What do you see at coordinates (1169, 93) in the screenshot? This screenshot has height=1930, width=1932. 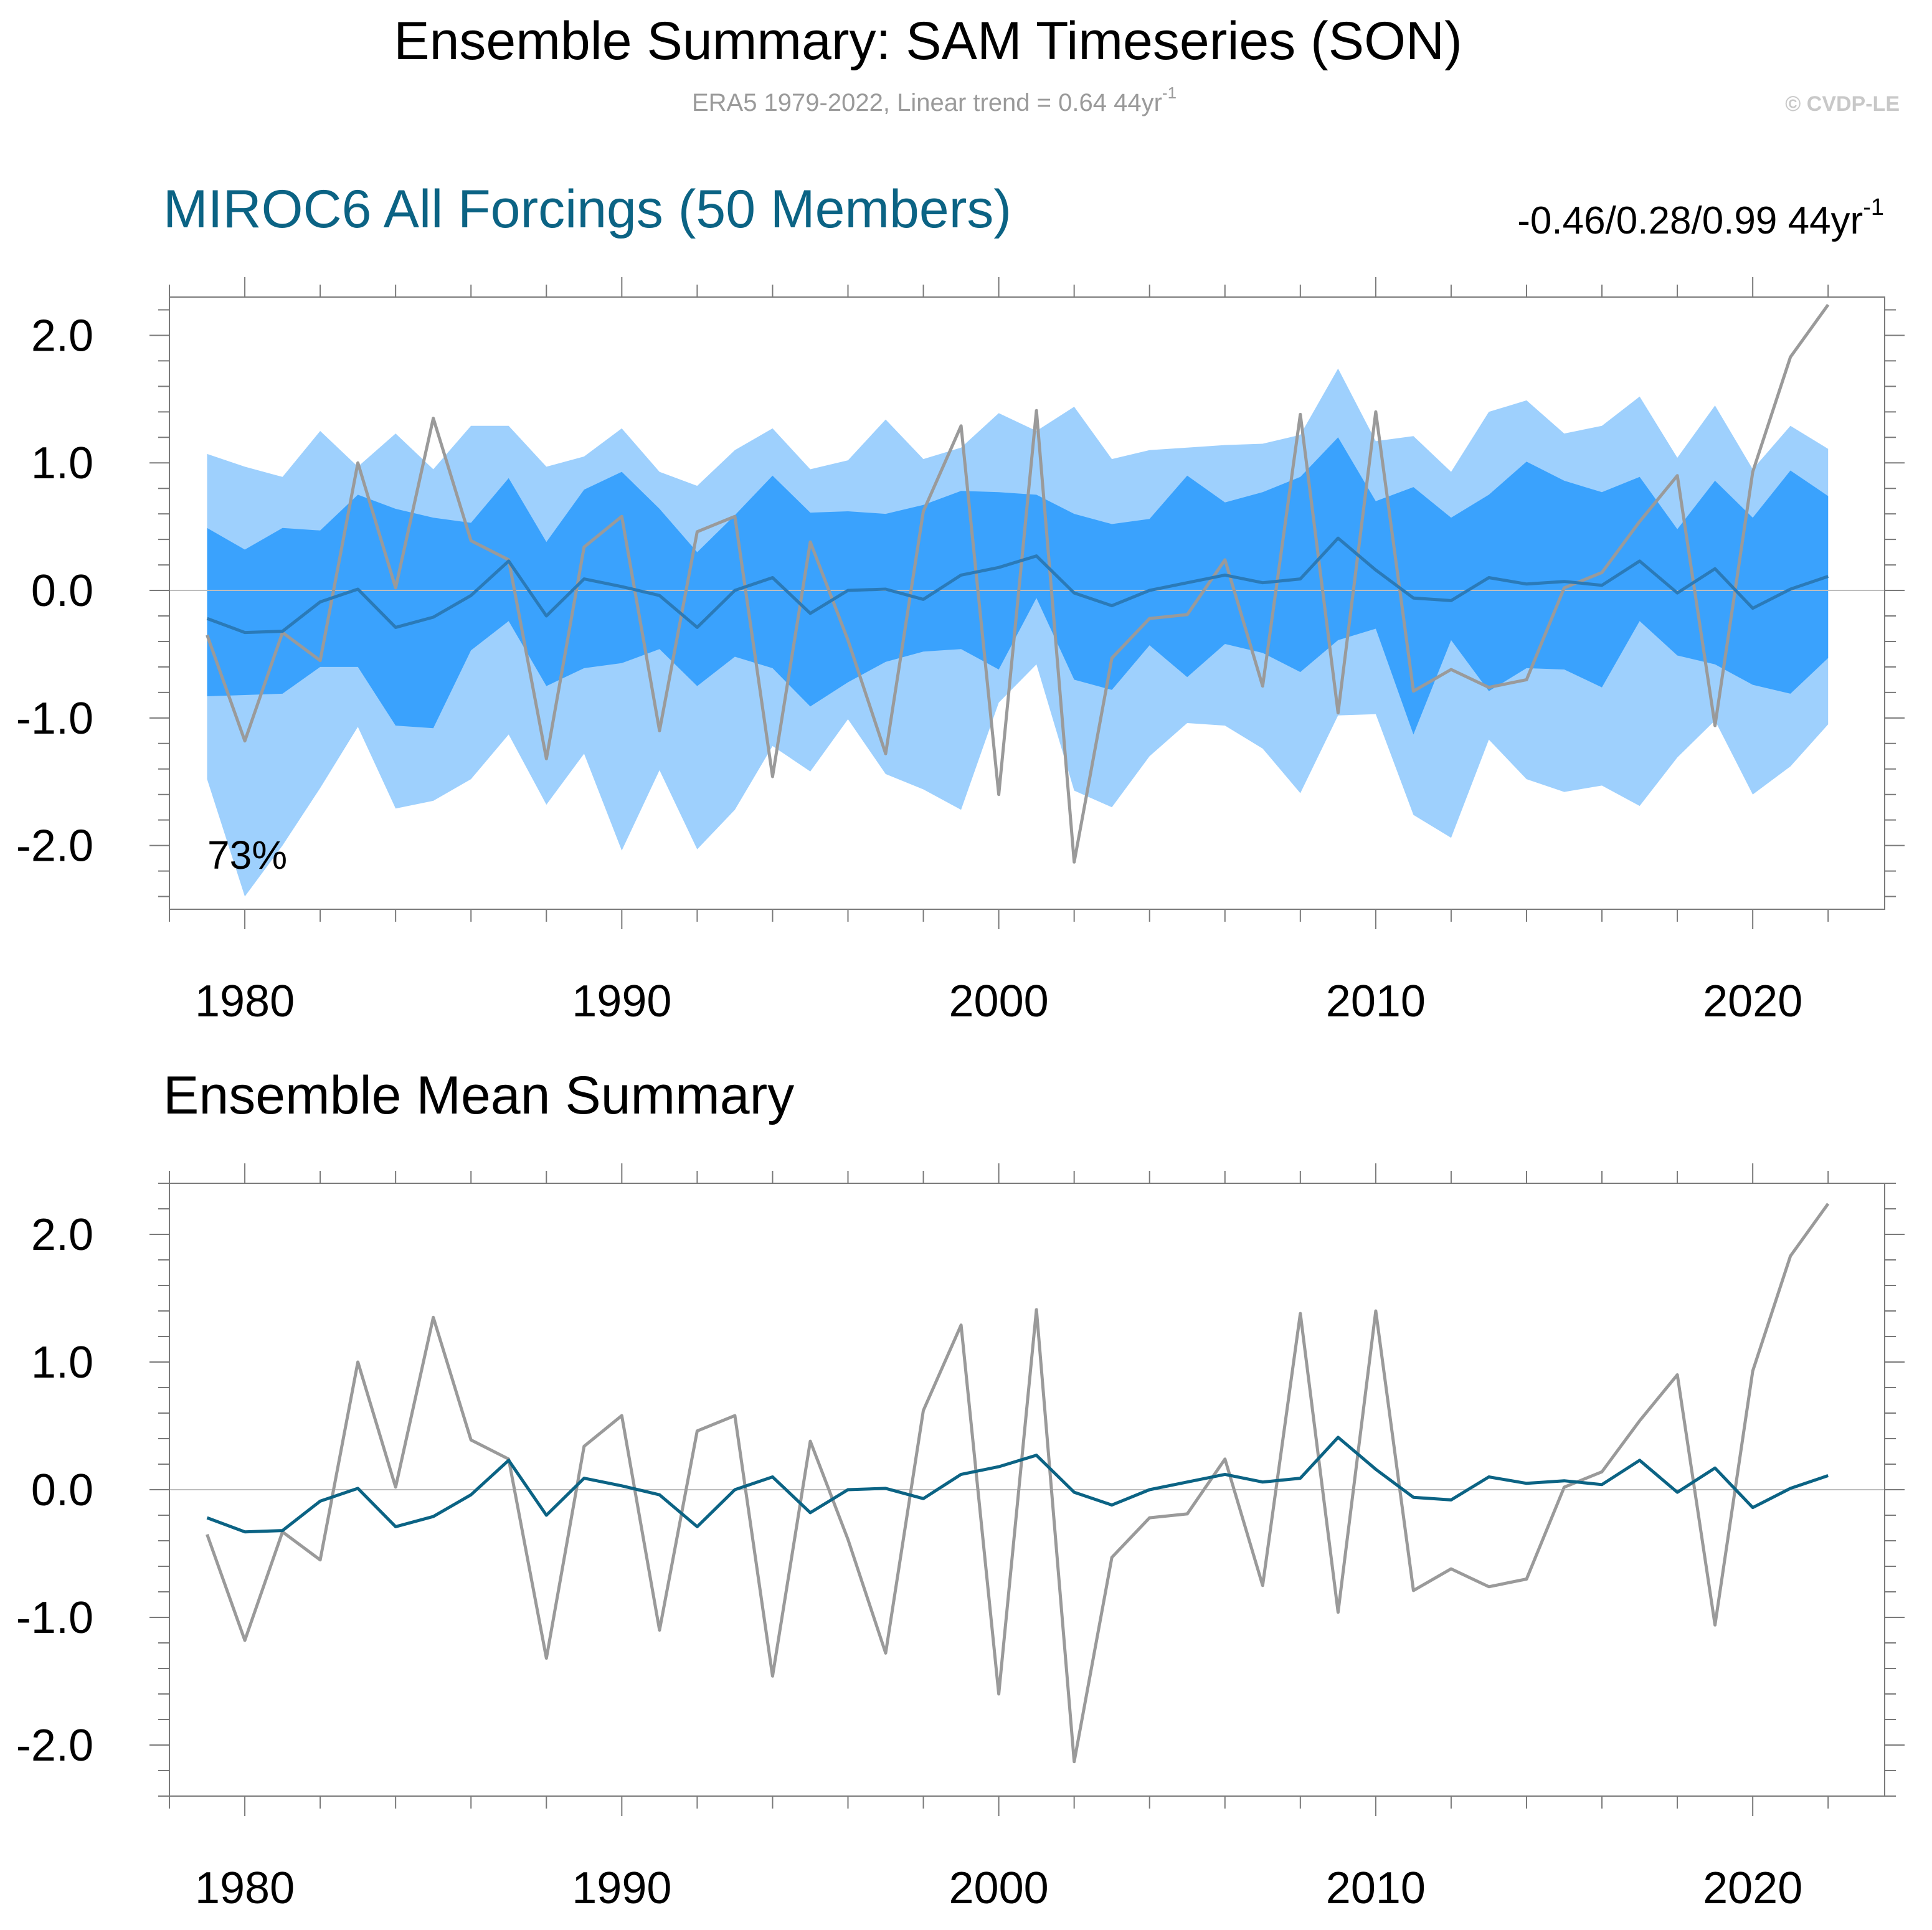 I see `subtitle-superscript: -1` at bounding box center [1169, 93].